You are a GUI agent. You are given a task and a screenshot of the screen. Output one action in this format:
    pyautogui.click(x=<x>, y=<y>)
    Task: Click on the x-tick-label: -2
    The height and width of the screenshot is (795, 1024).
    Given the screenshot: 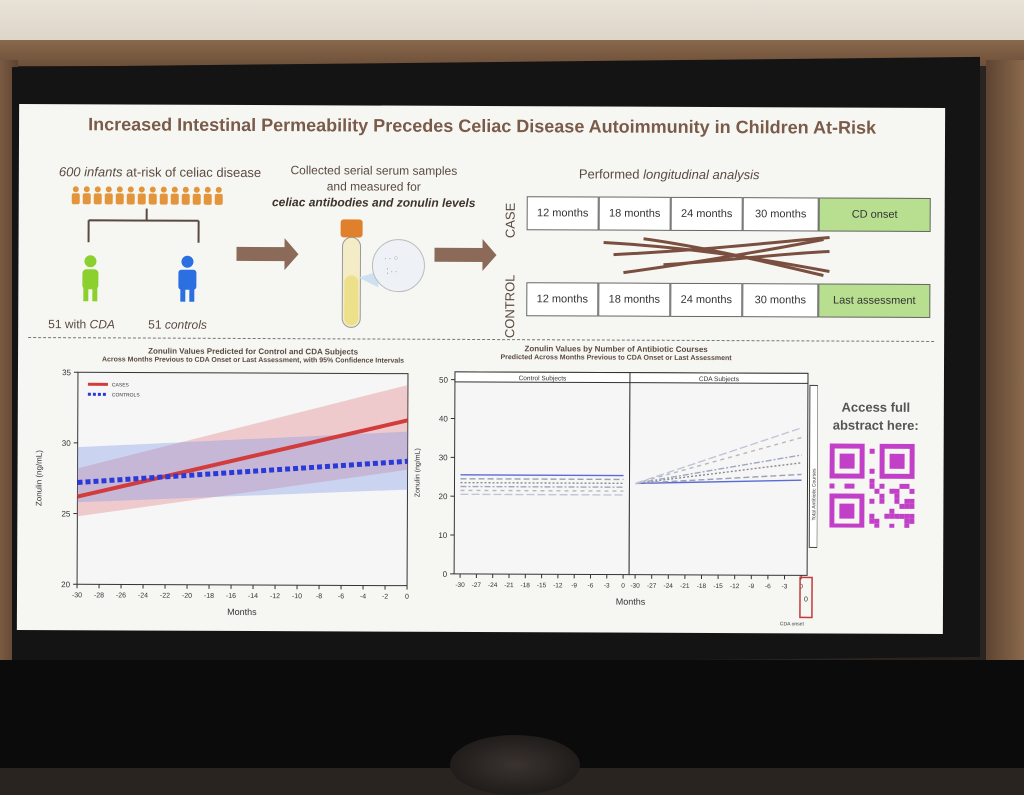 What is the action you would take?
    pyautogui.click(x=385, y=597)
    